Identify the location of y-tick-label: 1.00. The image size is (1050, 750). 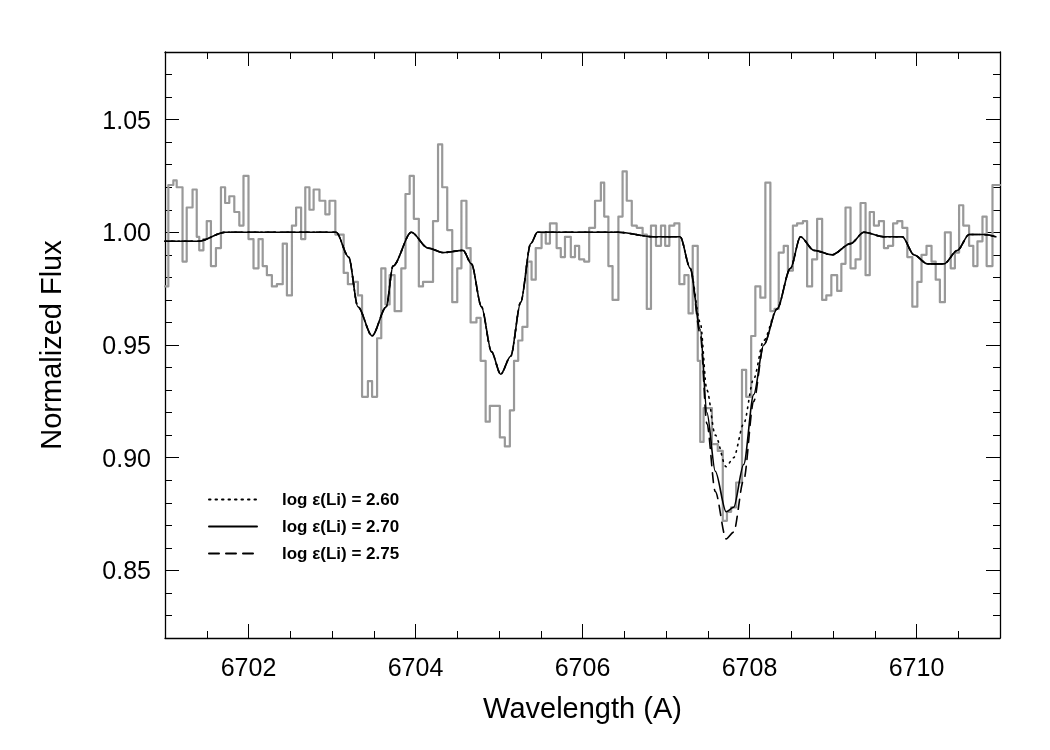
(126, 232).